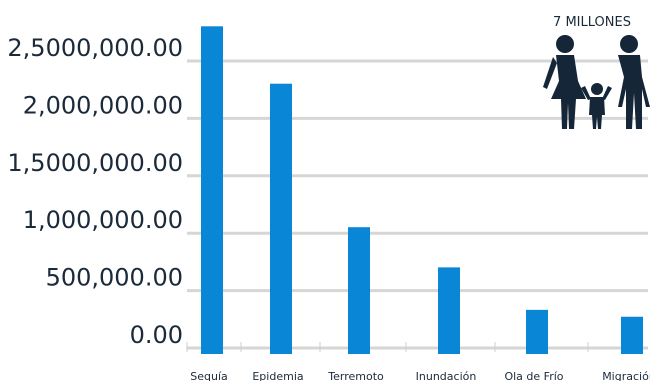 Image resolution: width=650 pixels, height=381 pixels. What do you see at coordinates (156, 335) in the screenshot?
I see `y-tick-label: 0.00` at bounding box center [156, 335].